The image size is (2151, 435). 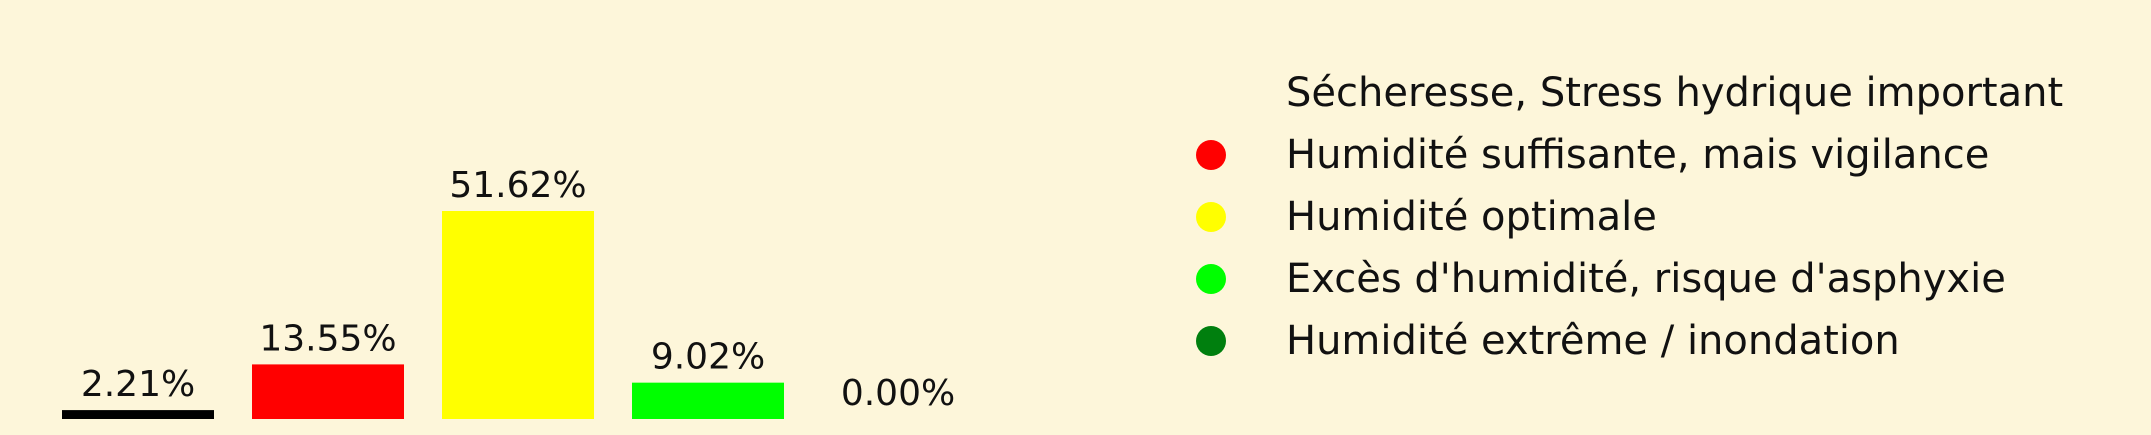 What do you see at coordinates (708, 357) in the screenshot?
I see `bar-value-label-4: 9.02%` at bounding box center [708, 357].